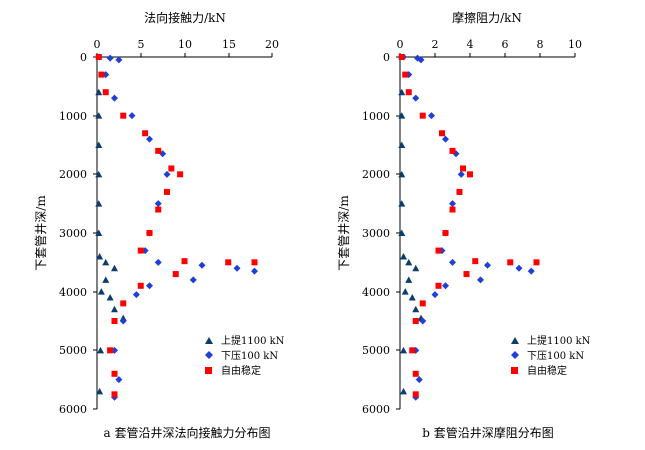  Describe the element at coordinates (73, 292) in the screenshot. I see `panel-a-ytick-4: 4000` at that location.